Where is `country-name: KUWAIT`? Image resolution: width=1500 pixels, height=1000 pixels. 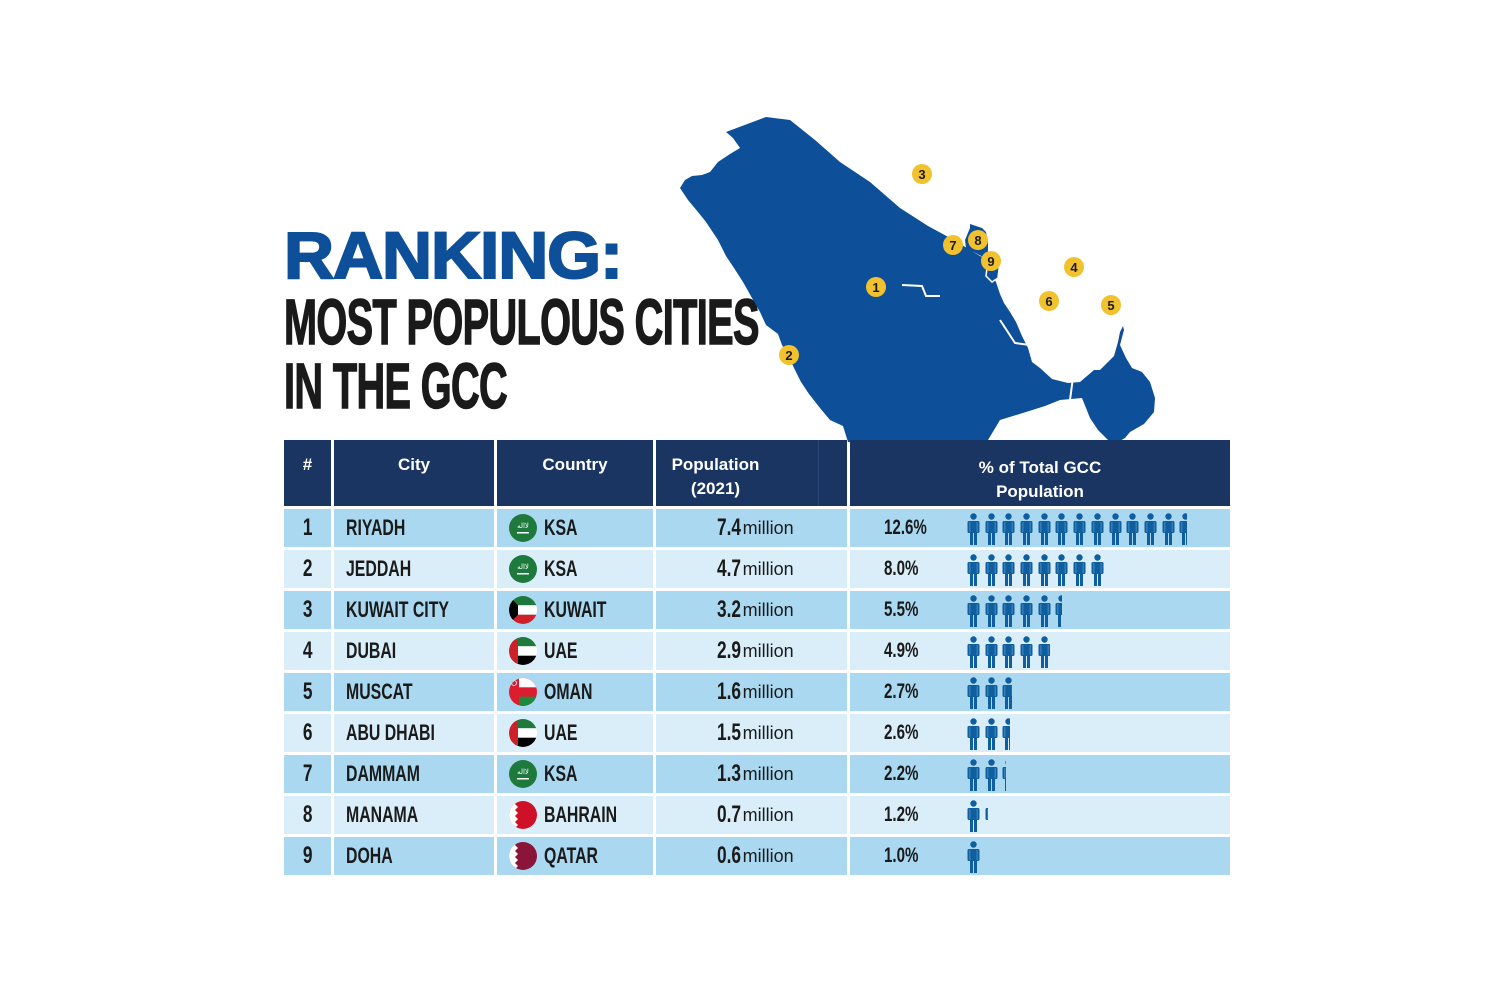
country-name: KUWAIT is located at coordinates (575, 609).